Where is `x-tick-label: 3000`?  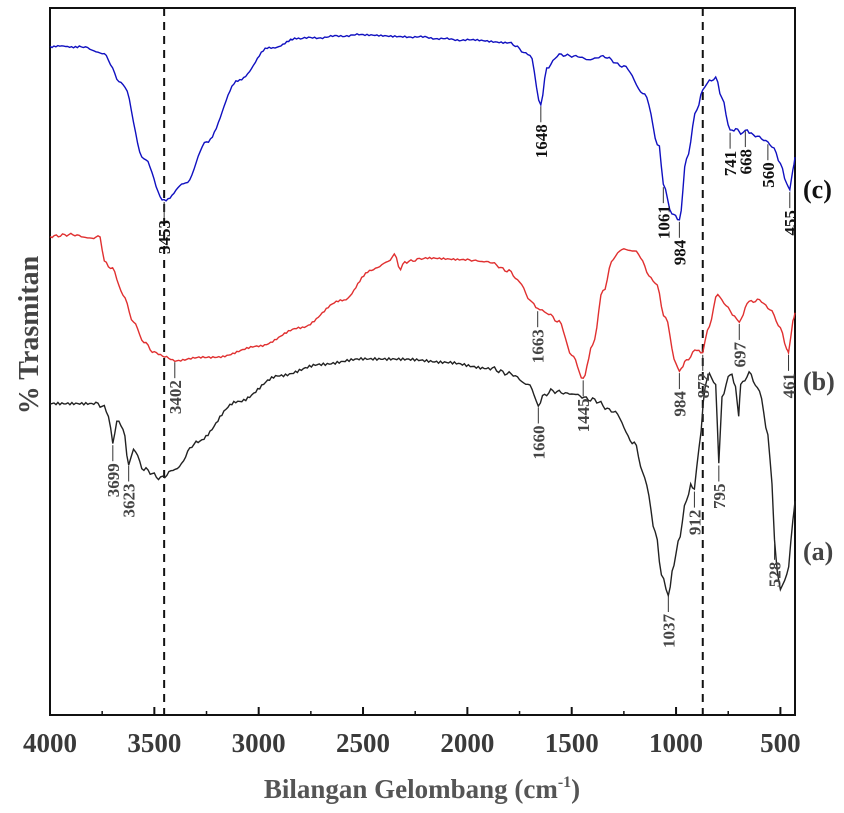
x-tick-label: 3000 is located at coordinates (259, 743).